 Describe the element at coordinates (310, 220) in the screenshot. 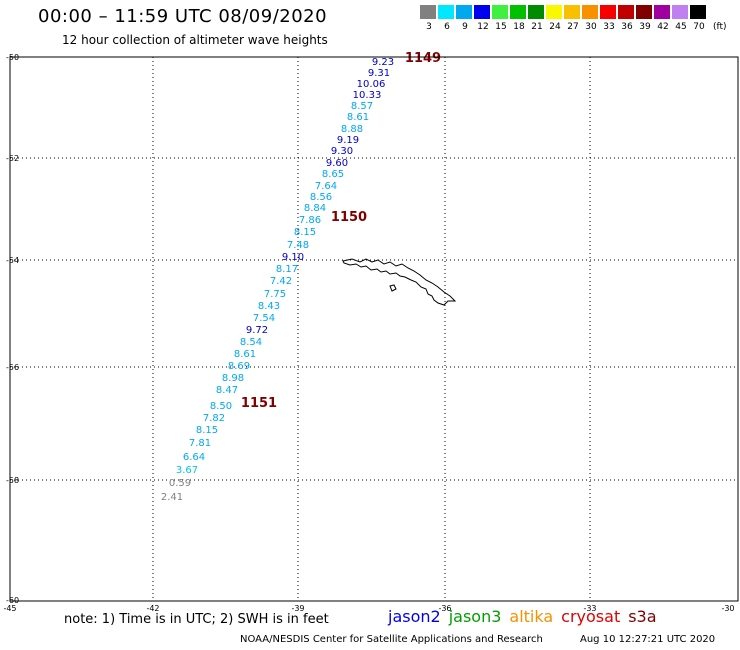

I see `wave-height-value: 7.86` at that location.